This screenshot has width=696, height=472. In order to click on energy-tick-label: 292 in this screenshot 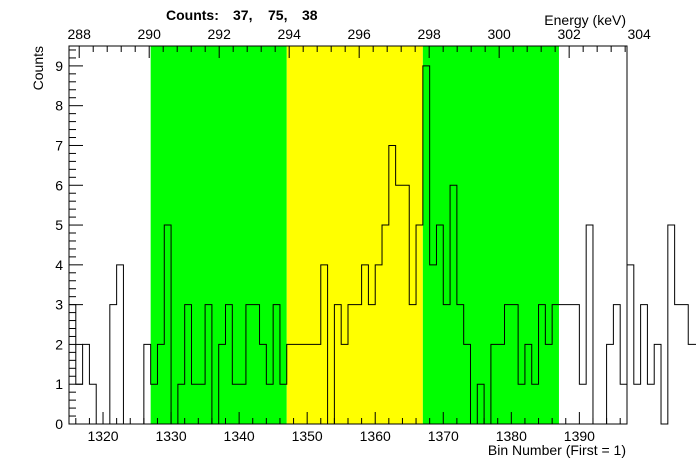, I will do `click(220, 34)`.